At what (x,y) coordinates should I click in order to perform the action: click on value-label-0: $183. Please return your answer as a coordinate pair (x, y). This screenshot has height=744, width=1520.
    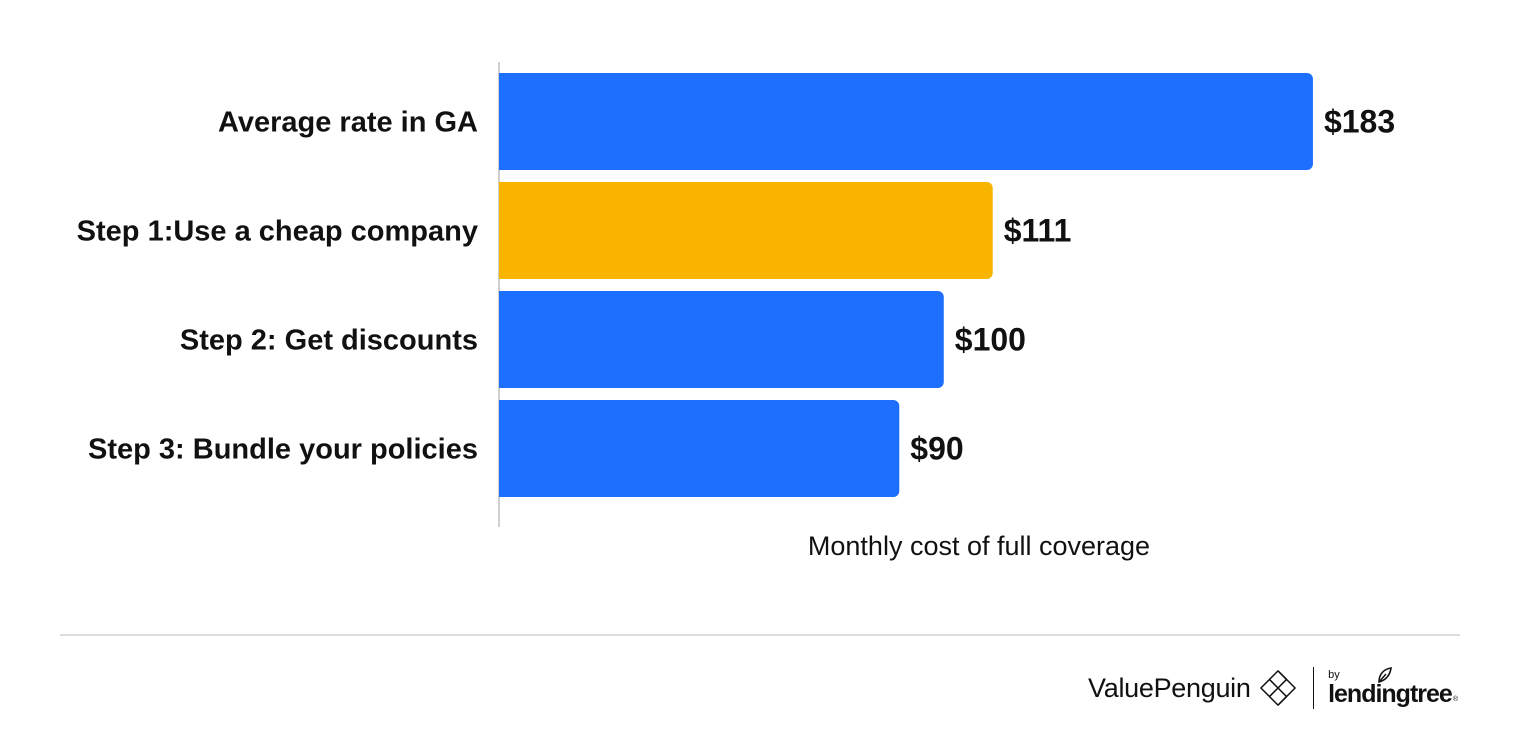
    Looking at the image, I should click on (1359, 122).